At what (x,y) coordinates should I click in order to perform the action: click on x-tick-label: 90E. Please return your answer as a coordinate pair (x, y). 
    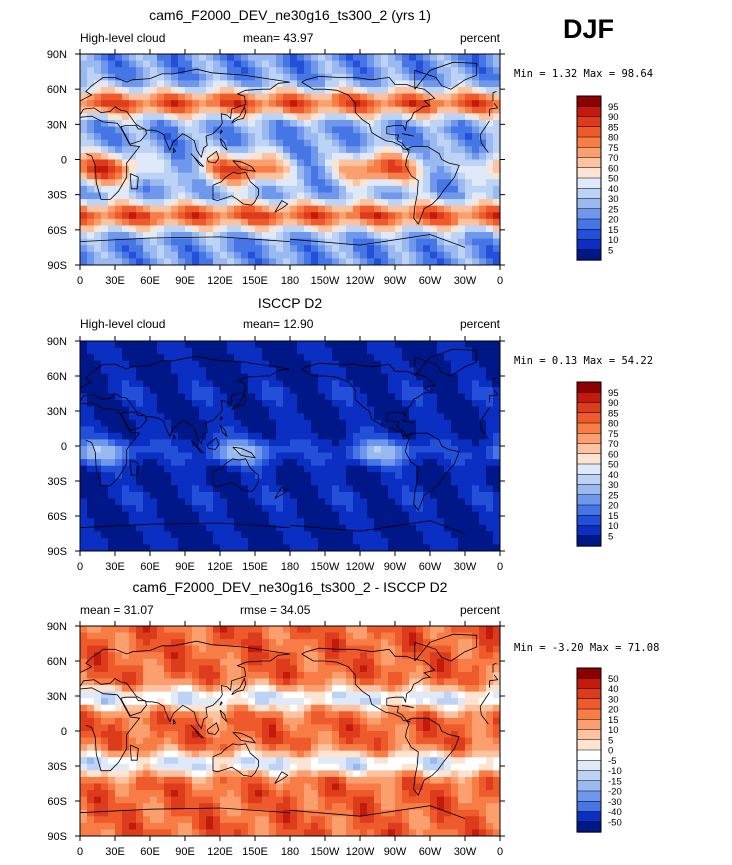
    Looking at the image, I should click on (185, 281).